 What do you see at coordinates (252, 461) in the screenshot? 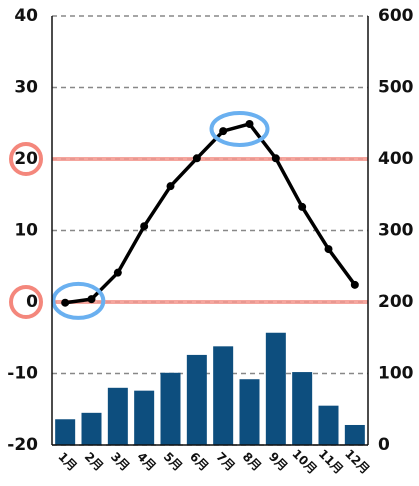
I see `x-tick-label: 8月` at bounding box center [252, 461].